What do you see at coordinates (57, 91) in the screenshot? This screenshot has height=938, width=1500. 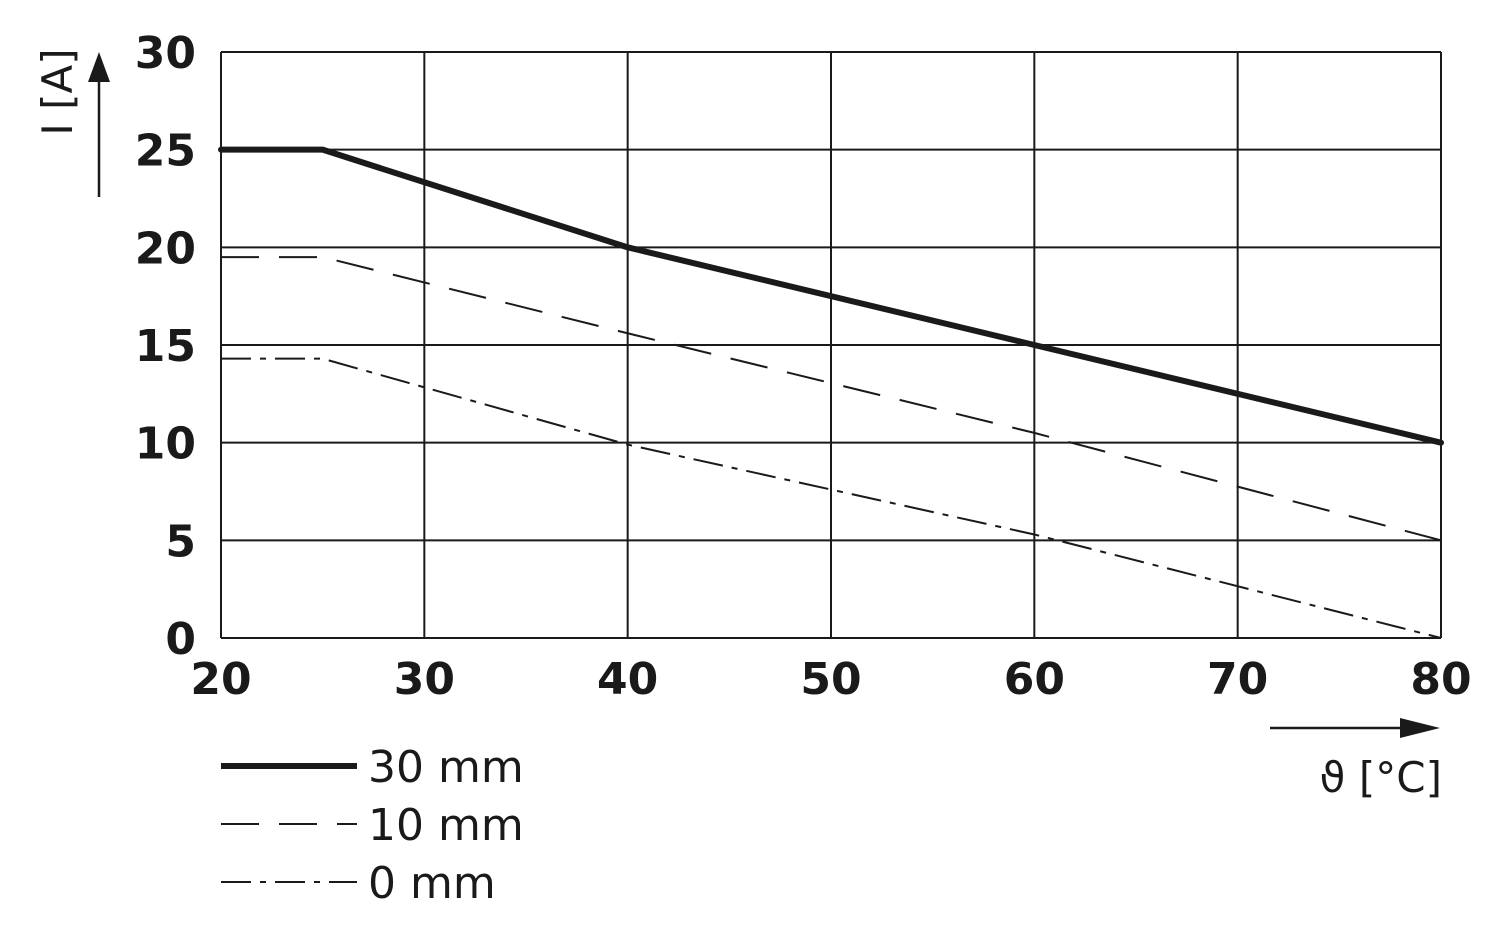 I see `y-axis-label: I [A]` at bounding box center [57, 91].